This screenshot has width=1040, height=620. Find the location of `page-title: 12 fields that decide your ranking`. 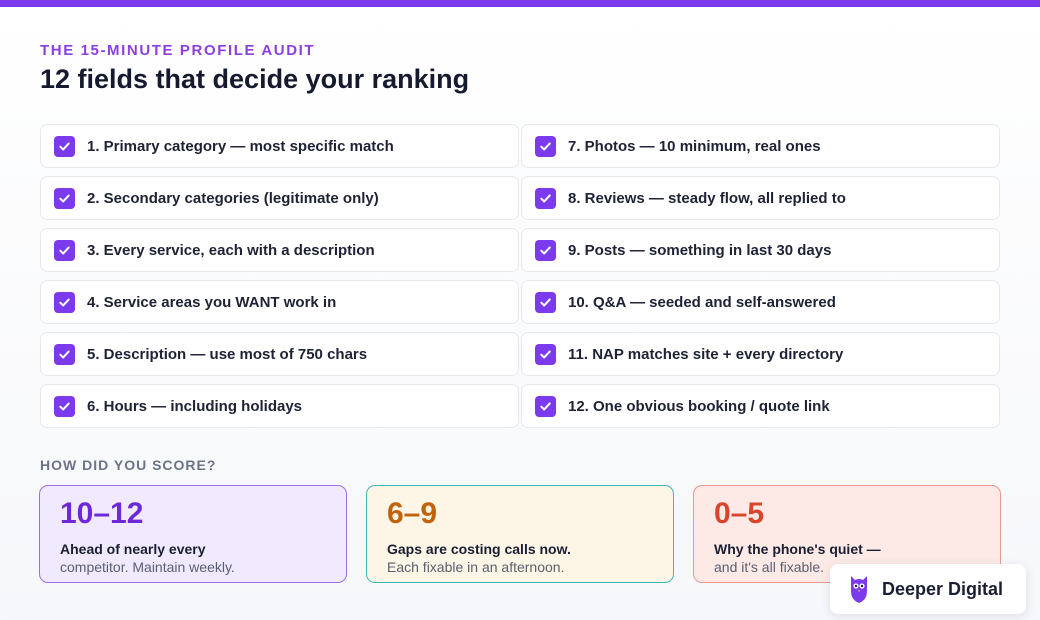

page-title: 12 fields that decide your ranking is located at coordinates (255, 79).